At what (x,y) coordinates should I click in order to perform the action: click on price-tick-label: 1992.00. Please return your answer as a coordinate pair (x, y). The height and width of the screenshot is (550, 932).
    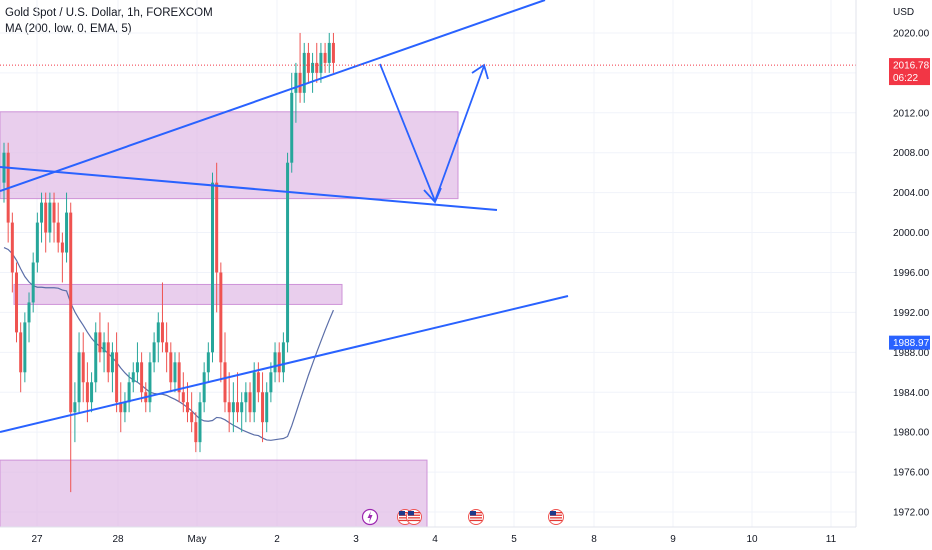
    Looking at the image, I should click on (911, 313).